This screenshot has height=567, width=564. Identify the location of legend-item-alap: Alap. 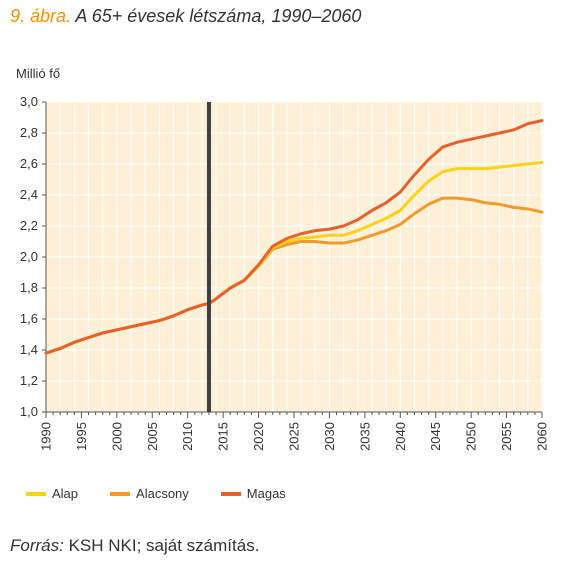
(52, 493).